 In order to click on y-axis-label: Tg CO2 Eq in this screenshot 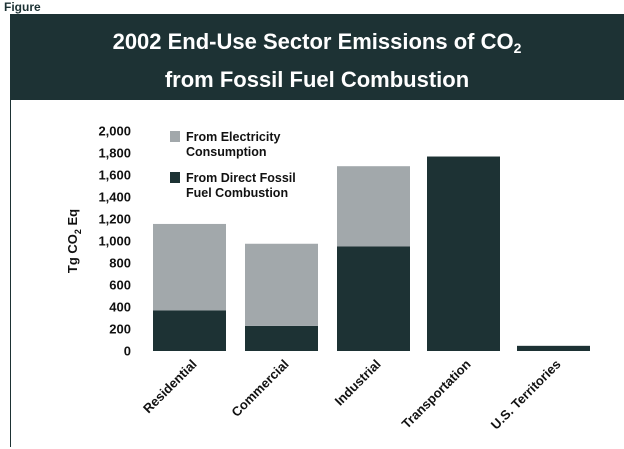, I will do `click(74, 241)`.